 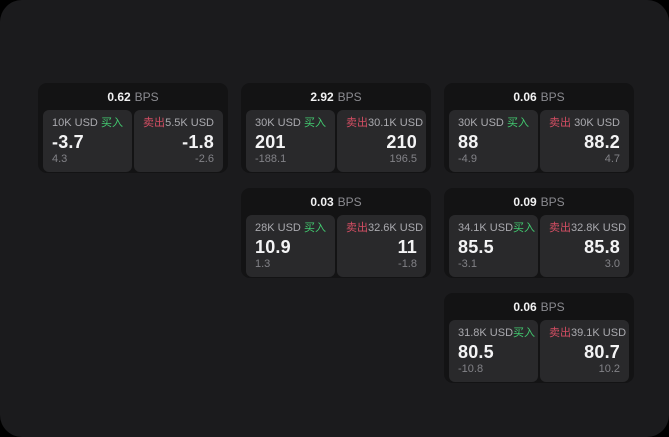 What do you see at coordinates (486, 333) in the screenshot?
I see `buy-notional-label: 31.8K USD` at bounding box center [486, 333].